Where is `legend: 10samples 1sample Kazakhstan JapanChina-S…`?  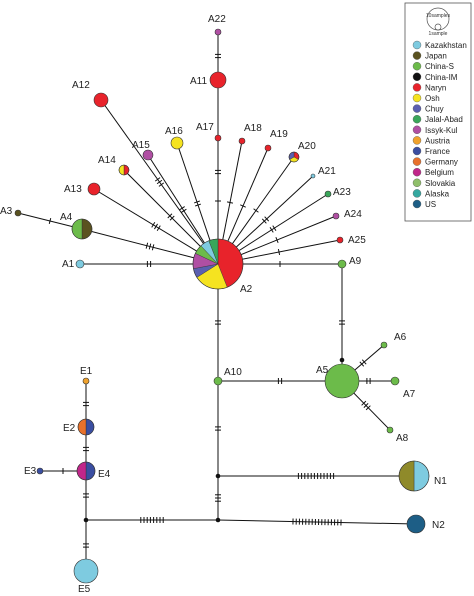
legend: 10samples 1sample Kazakhstan JapanChina-S… is located at coordinates (438, 112).